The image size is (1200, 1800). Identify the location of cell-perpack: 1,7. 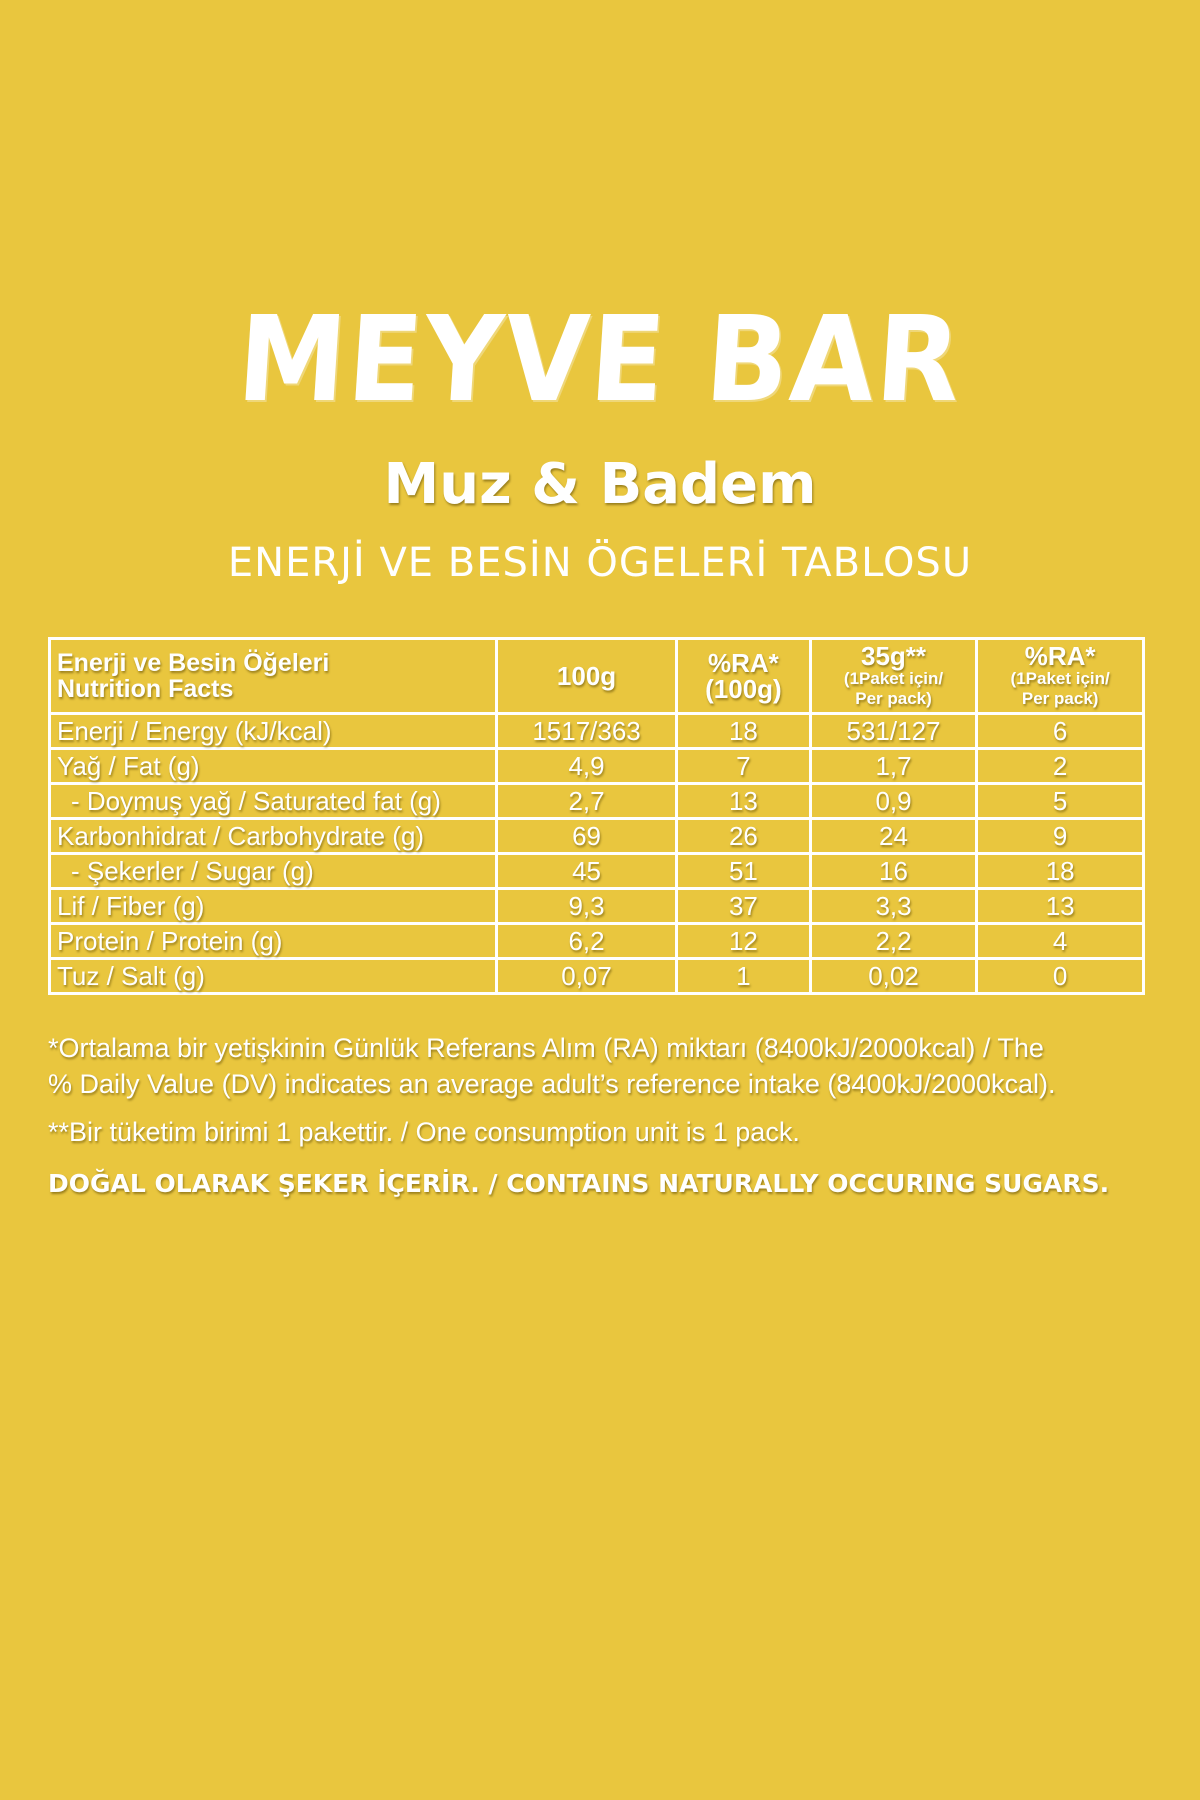
(893, 766).